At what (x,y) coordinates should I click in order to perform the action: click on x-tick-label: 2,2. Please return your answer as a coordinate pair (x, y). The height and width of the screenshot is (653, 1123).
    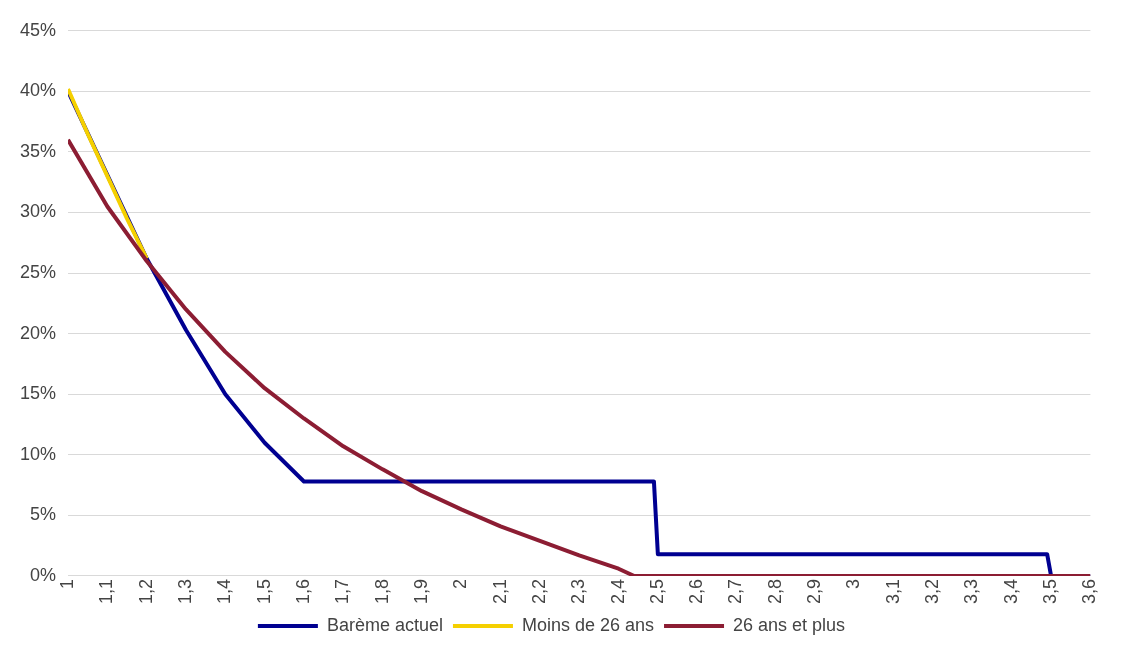
    Looking at the image, I should click on (538, 591).